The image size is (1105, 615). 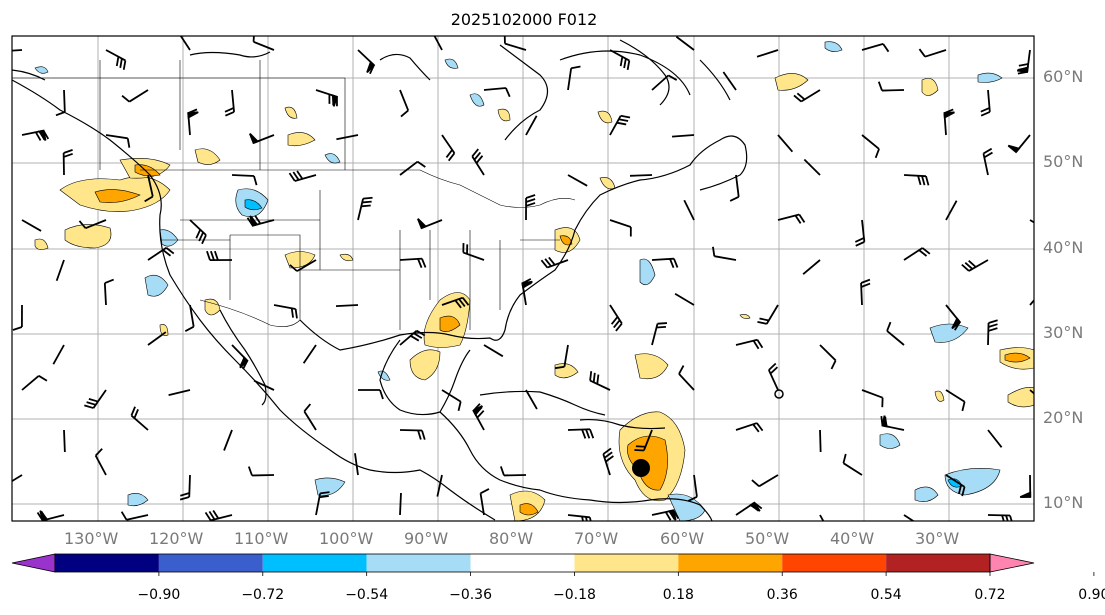 I want to click on calm-circle, so click(x=779, y=394).